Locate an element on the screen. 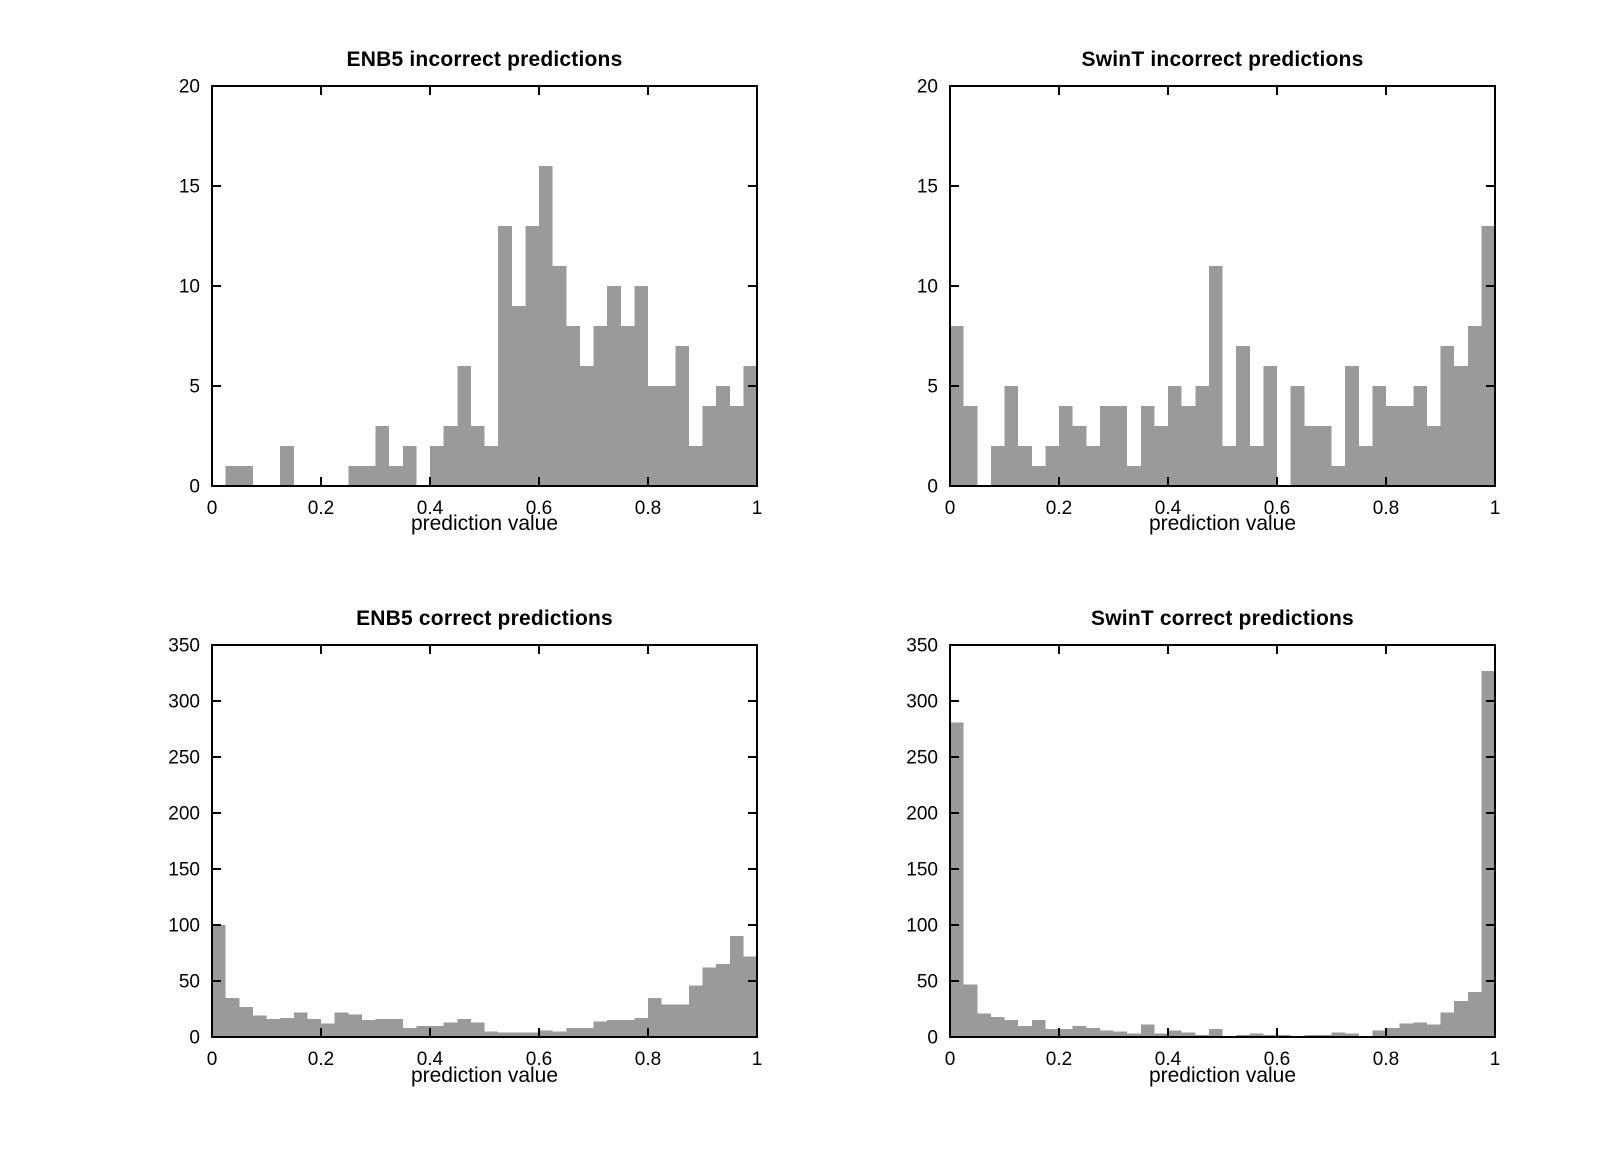 The height and width of the screenshot is (1166, 1612). bars-enb5-correct is located at coordinates (485, 981).